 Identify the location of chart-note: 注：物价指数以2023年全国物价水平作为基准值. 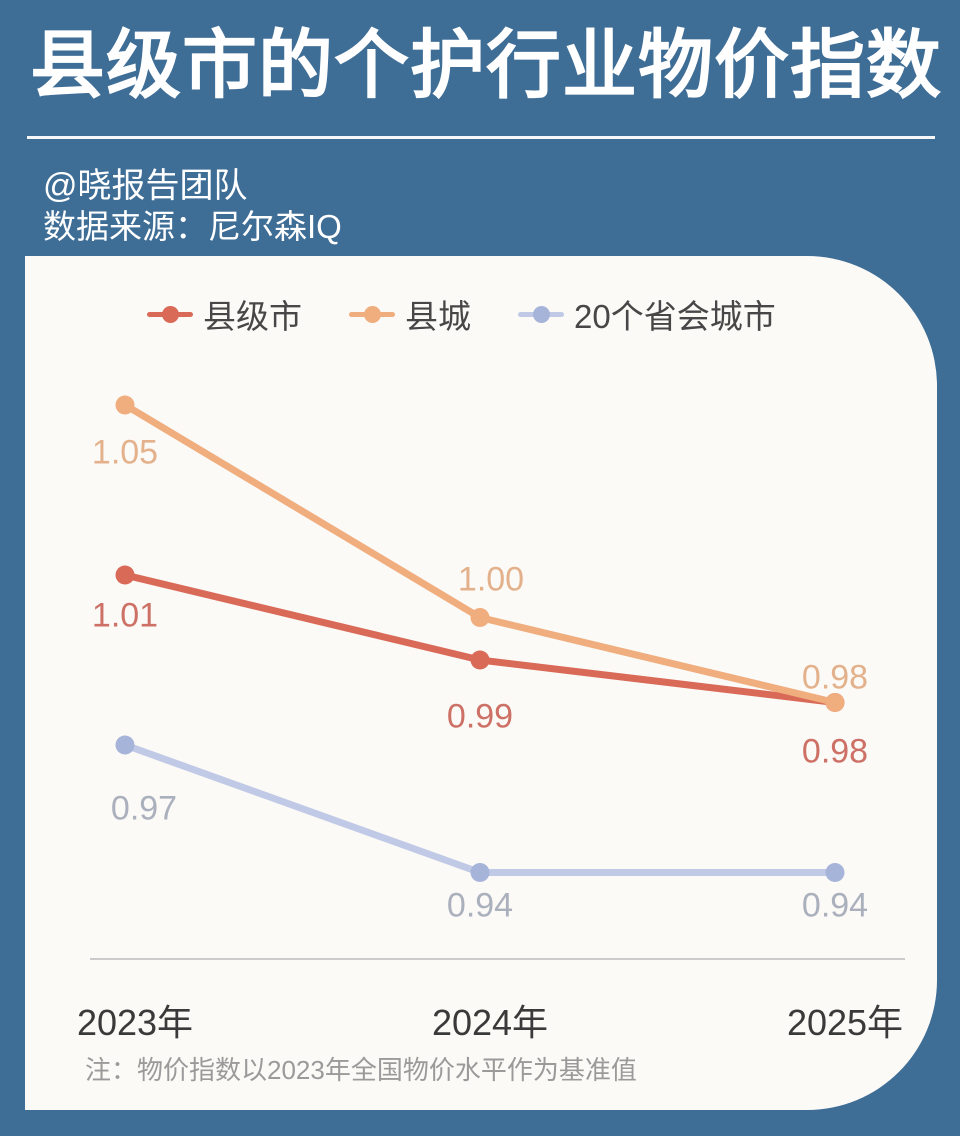
(361, 1070).